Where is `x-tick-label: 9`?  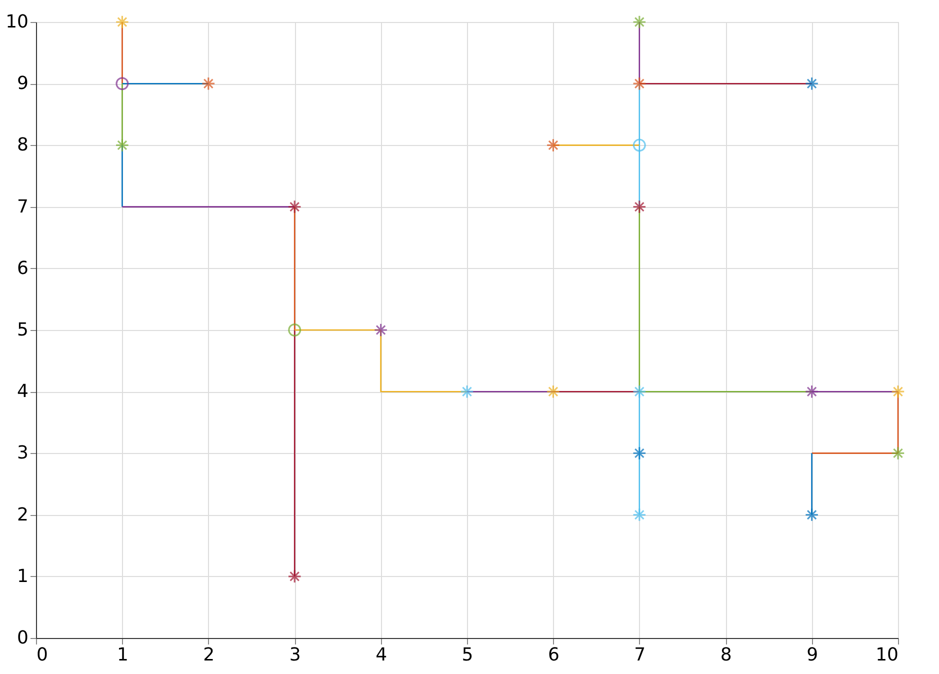 x-tick-label: 9 is located at coordinates (812, 655).